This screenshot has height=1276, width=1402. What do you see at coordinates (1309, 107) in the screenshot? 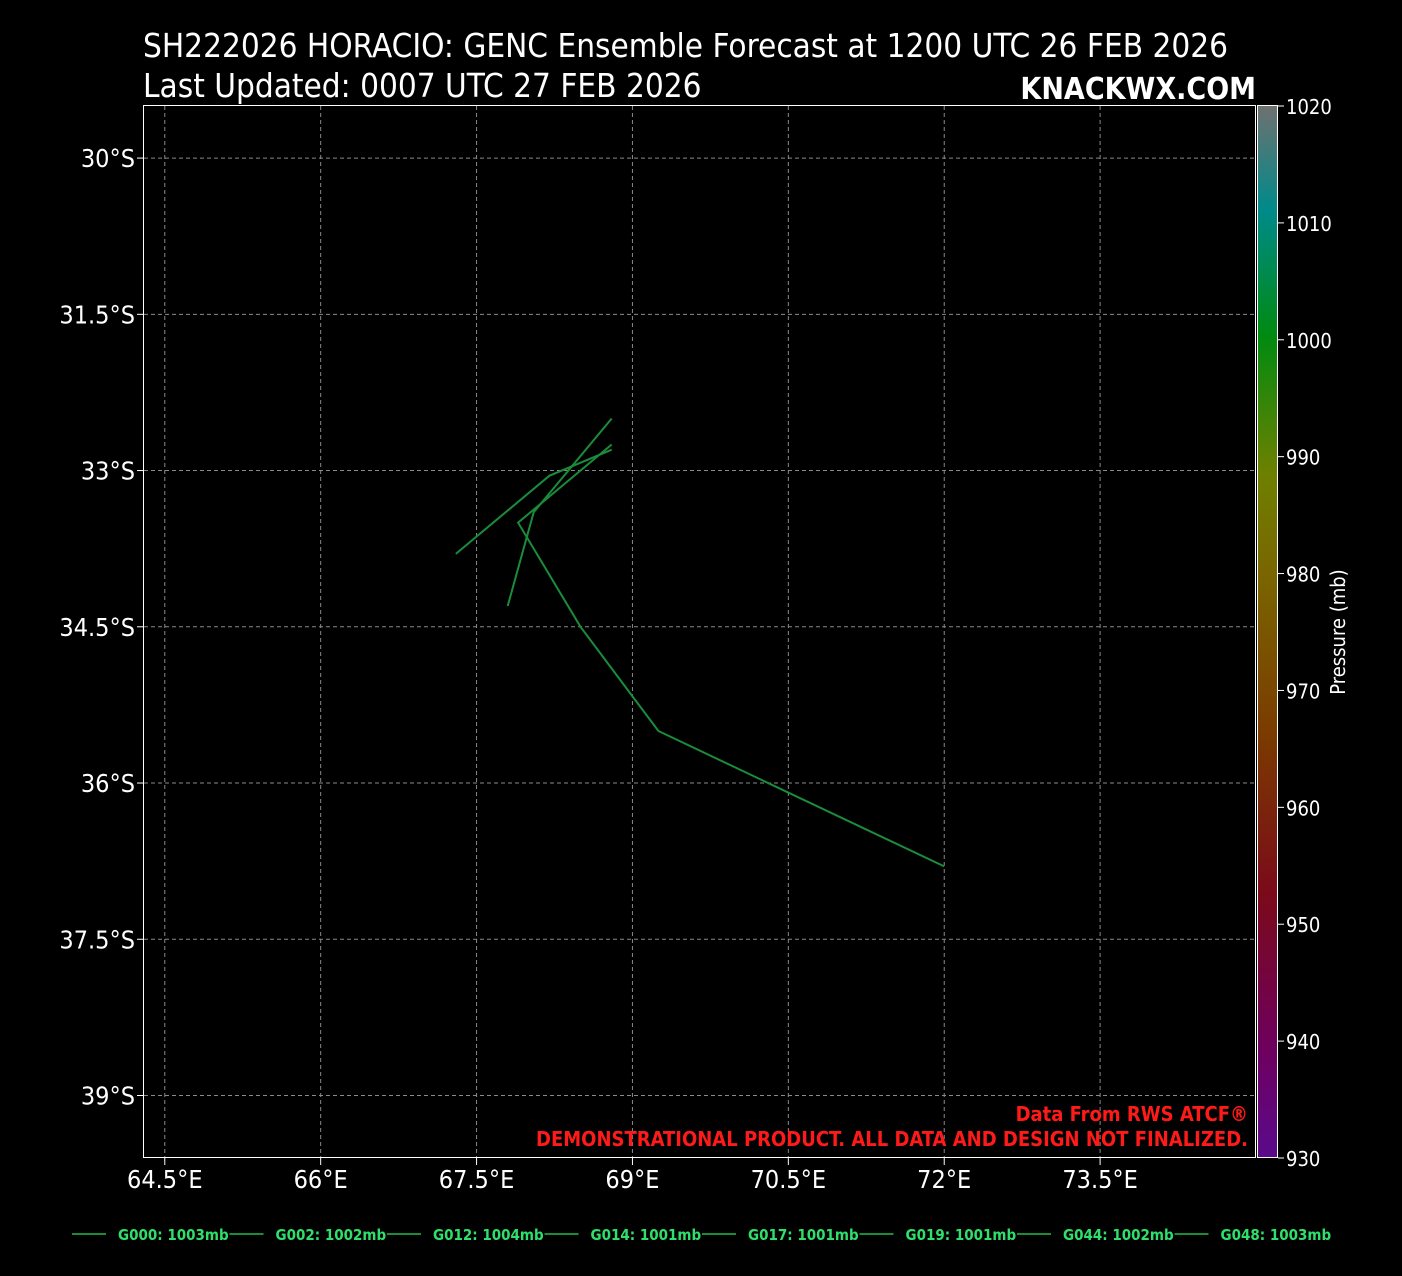
I see `colorbar-tick-label: 1020` at bounding box center [1309, 107].